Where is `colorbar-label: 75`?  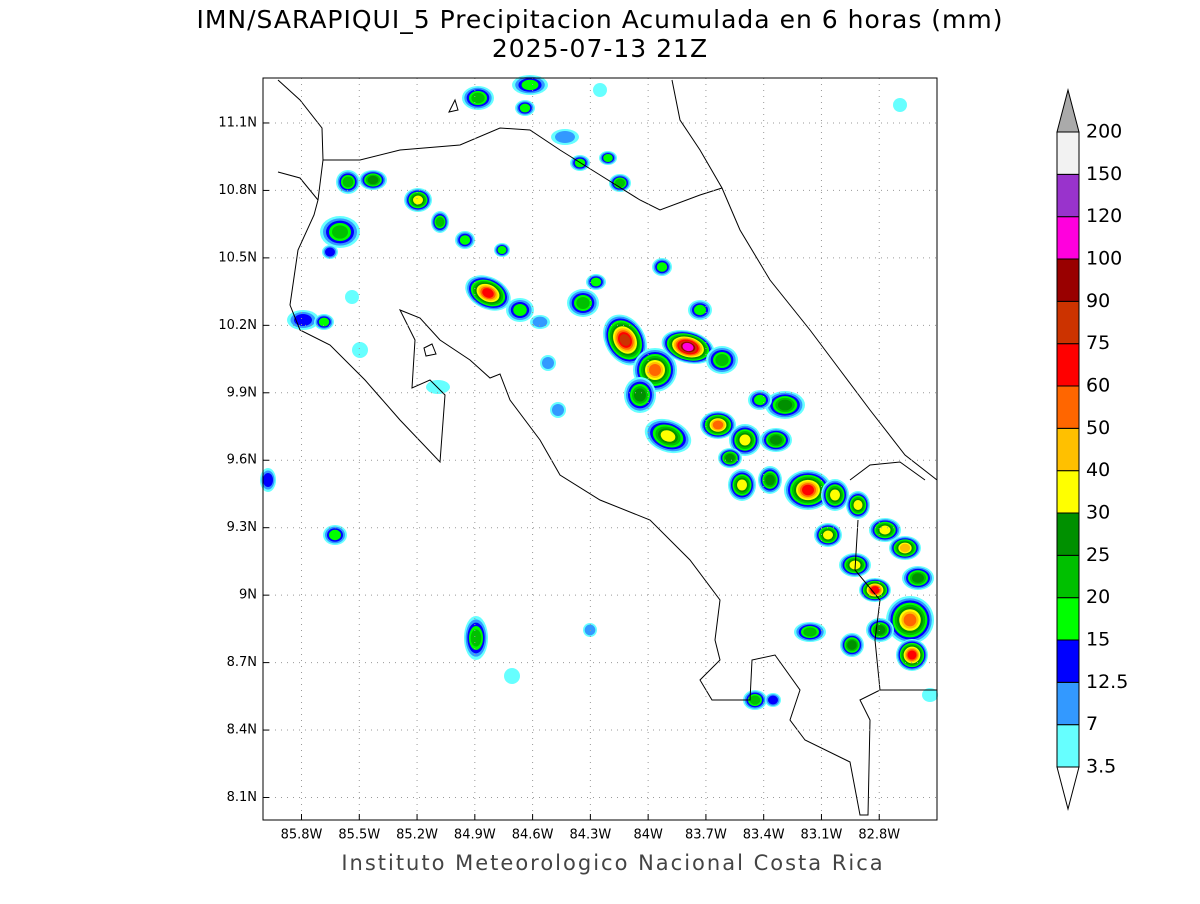
colorbar-label: 75 is located at coordinates (1098, 343).